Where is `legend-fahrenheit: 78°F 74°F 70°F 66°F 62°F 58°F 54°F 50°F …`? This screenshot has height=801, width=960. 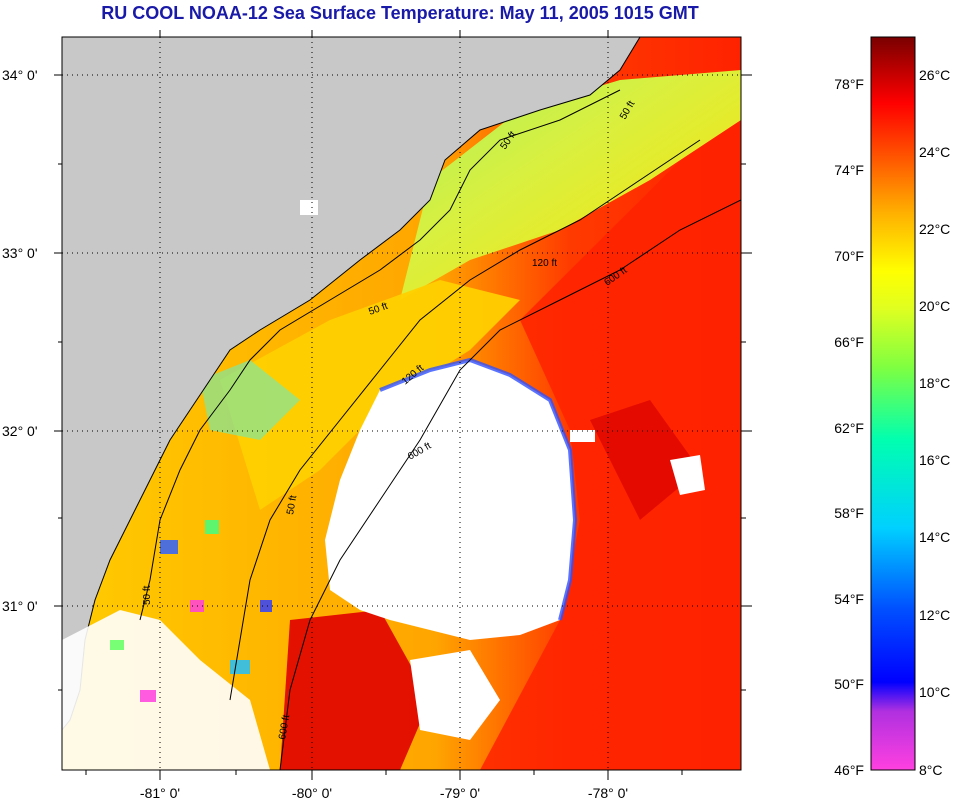 legend-fahrenheit: 78°F 74°F 70°F 66°F 62°F 58°F 54°F 50°F … is located at coordinates (849, 427).